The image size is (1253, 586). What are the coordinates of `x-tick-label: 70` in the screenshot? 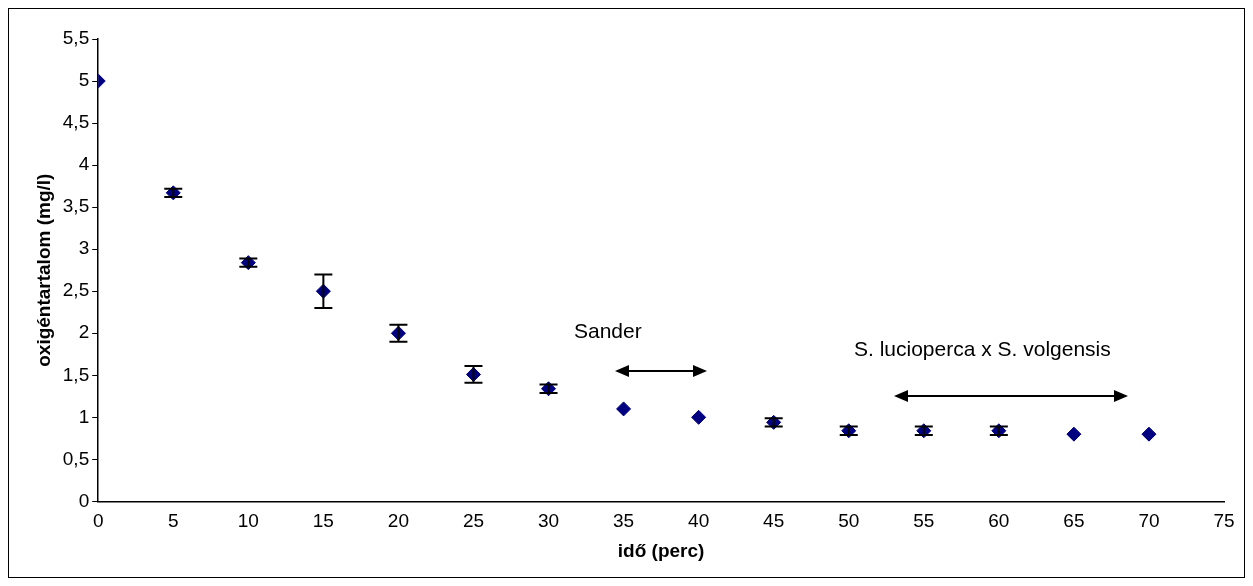 It's located at (1149, 521).